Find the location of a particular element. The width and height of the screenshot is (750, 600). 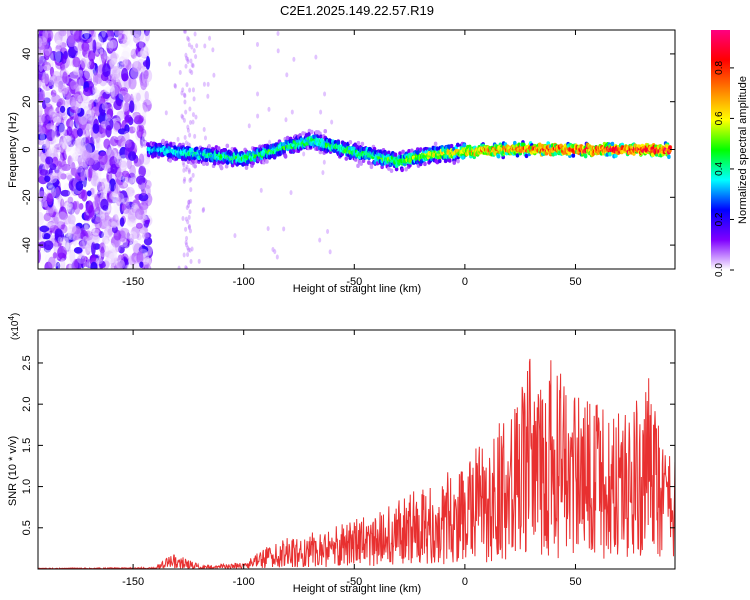

y-tick-label: 0 is located at coordinates (27, 149).